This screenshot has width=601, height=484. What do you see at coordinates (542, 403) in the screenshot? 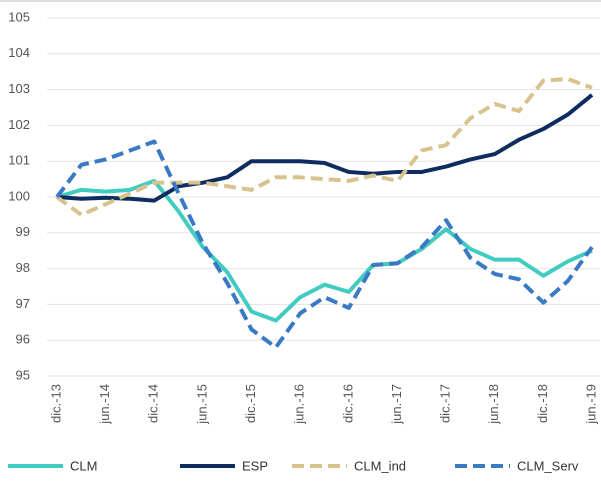
I see `x-tick-label: dic.-18` at bounding box center [542, 403].